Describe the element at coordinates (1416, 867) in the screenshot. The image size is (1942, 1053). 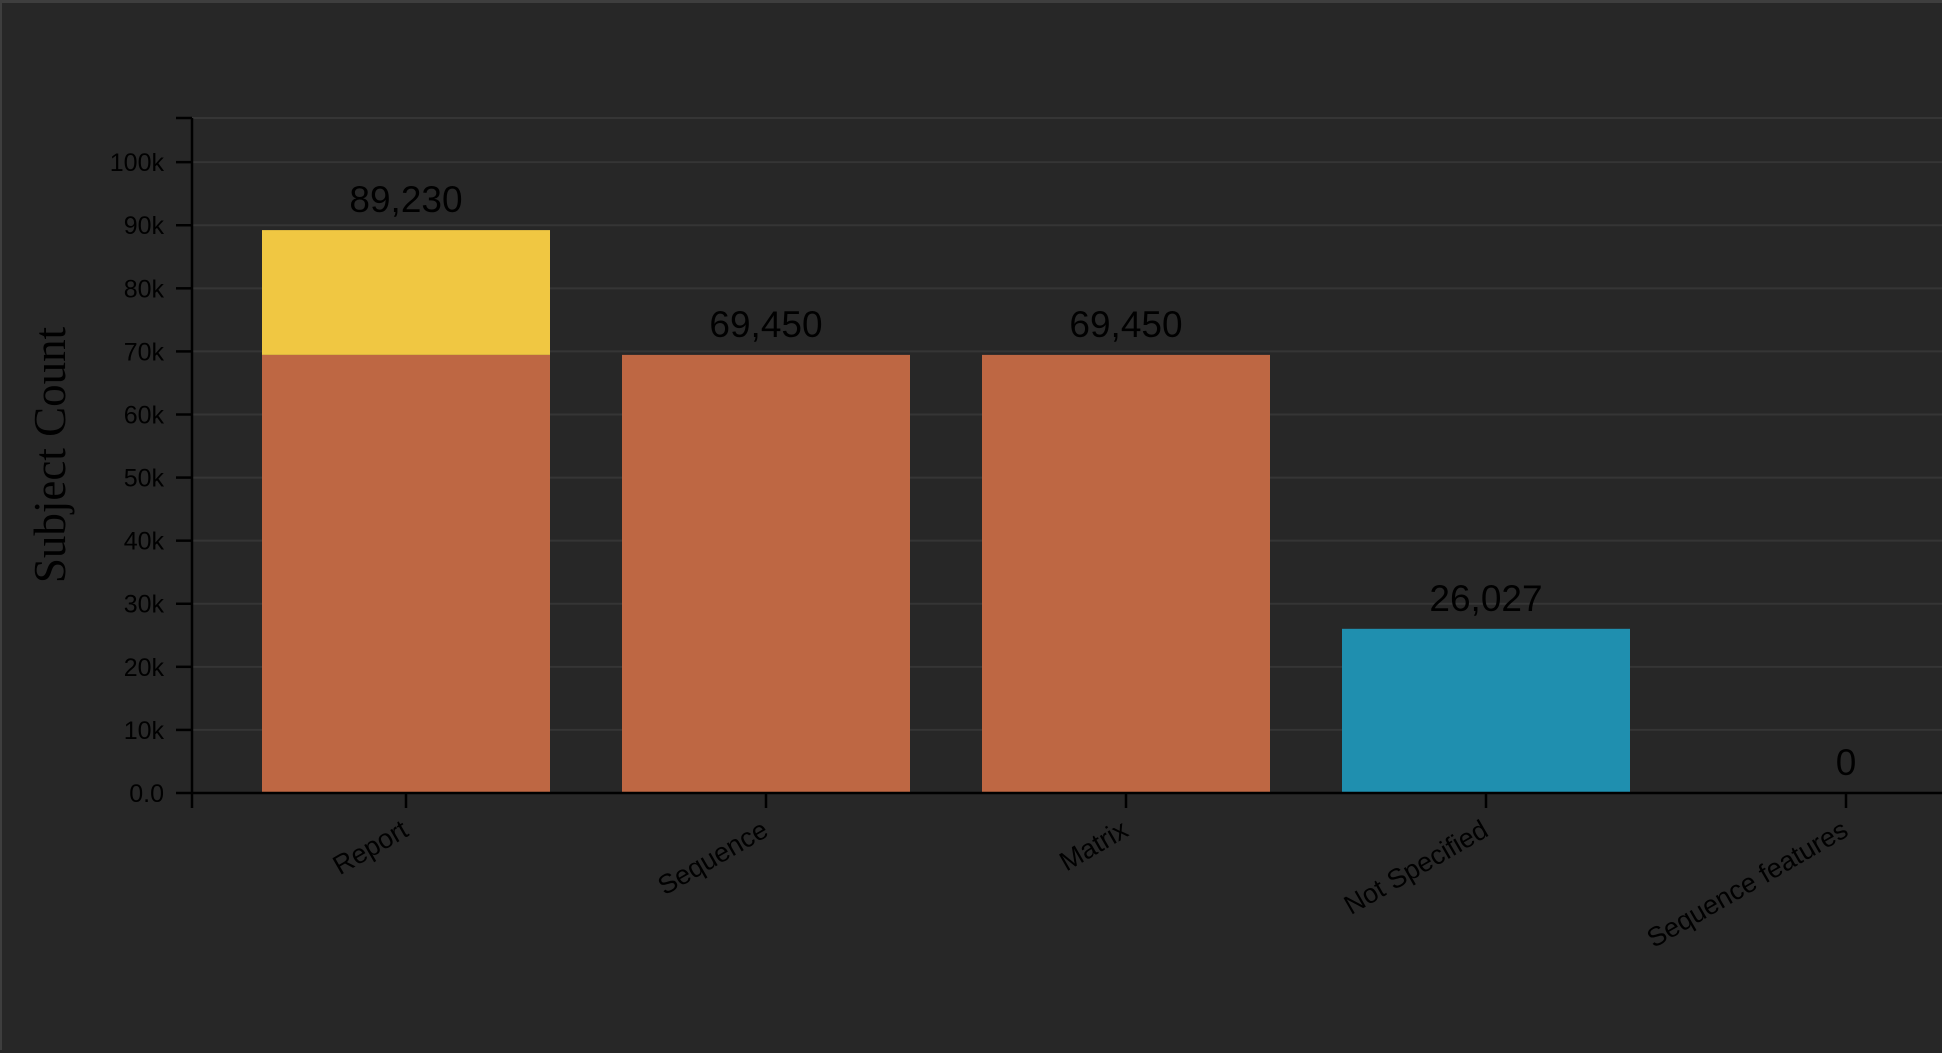
I see `x-tick-label: Not Specified` at that location.